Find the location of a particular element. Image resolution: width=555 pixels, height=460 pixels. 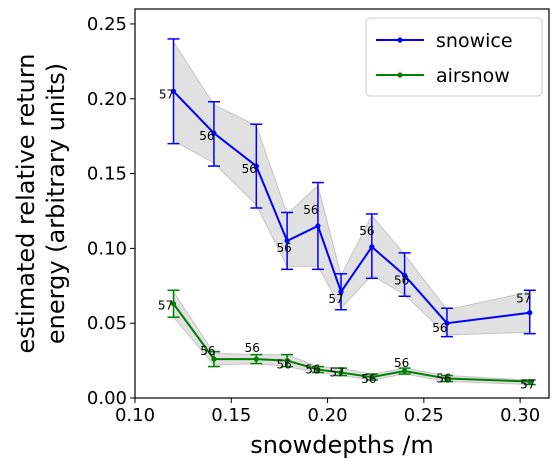

snowice-count-label-3: 56 is located at coordinates (283, 248).